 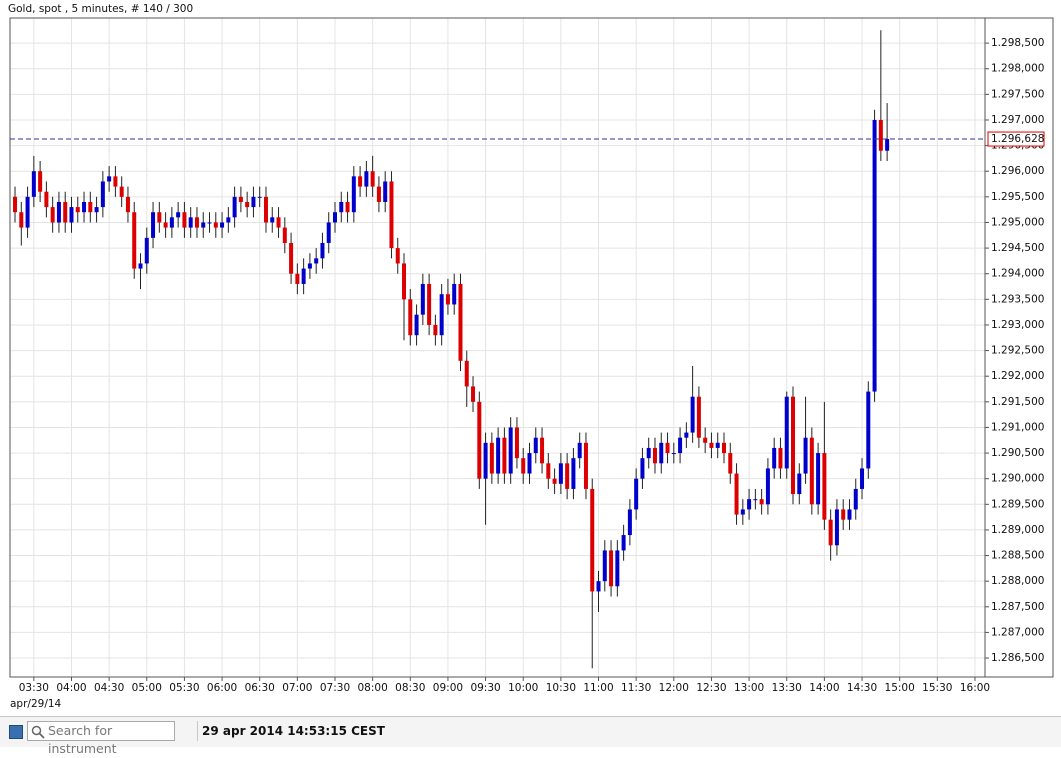 I want to click on y-tick-label: 1.295,500, so click(x=1017, y=197).